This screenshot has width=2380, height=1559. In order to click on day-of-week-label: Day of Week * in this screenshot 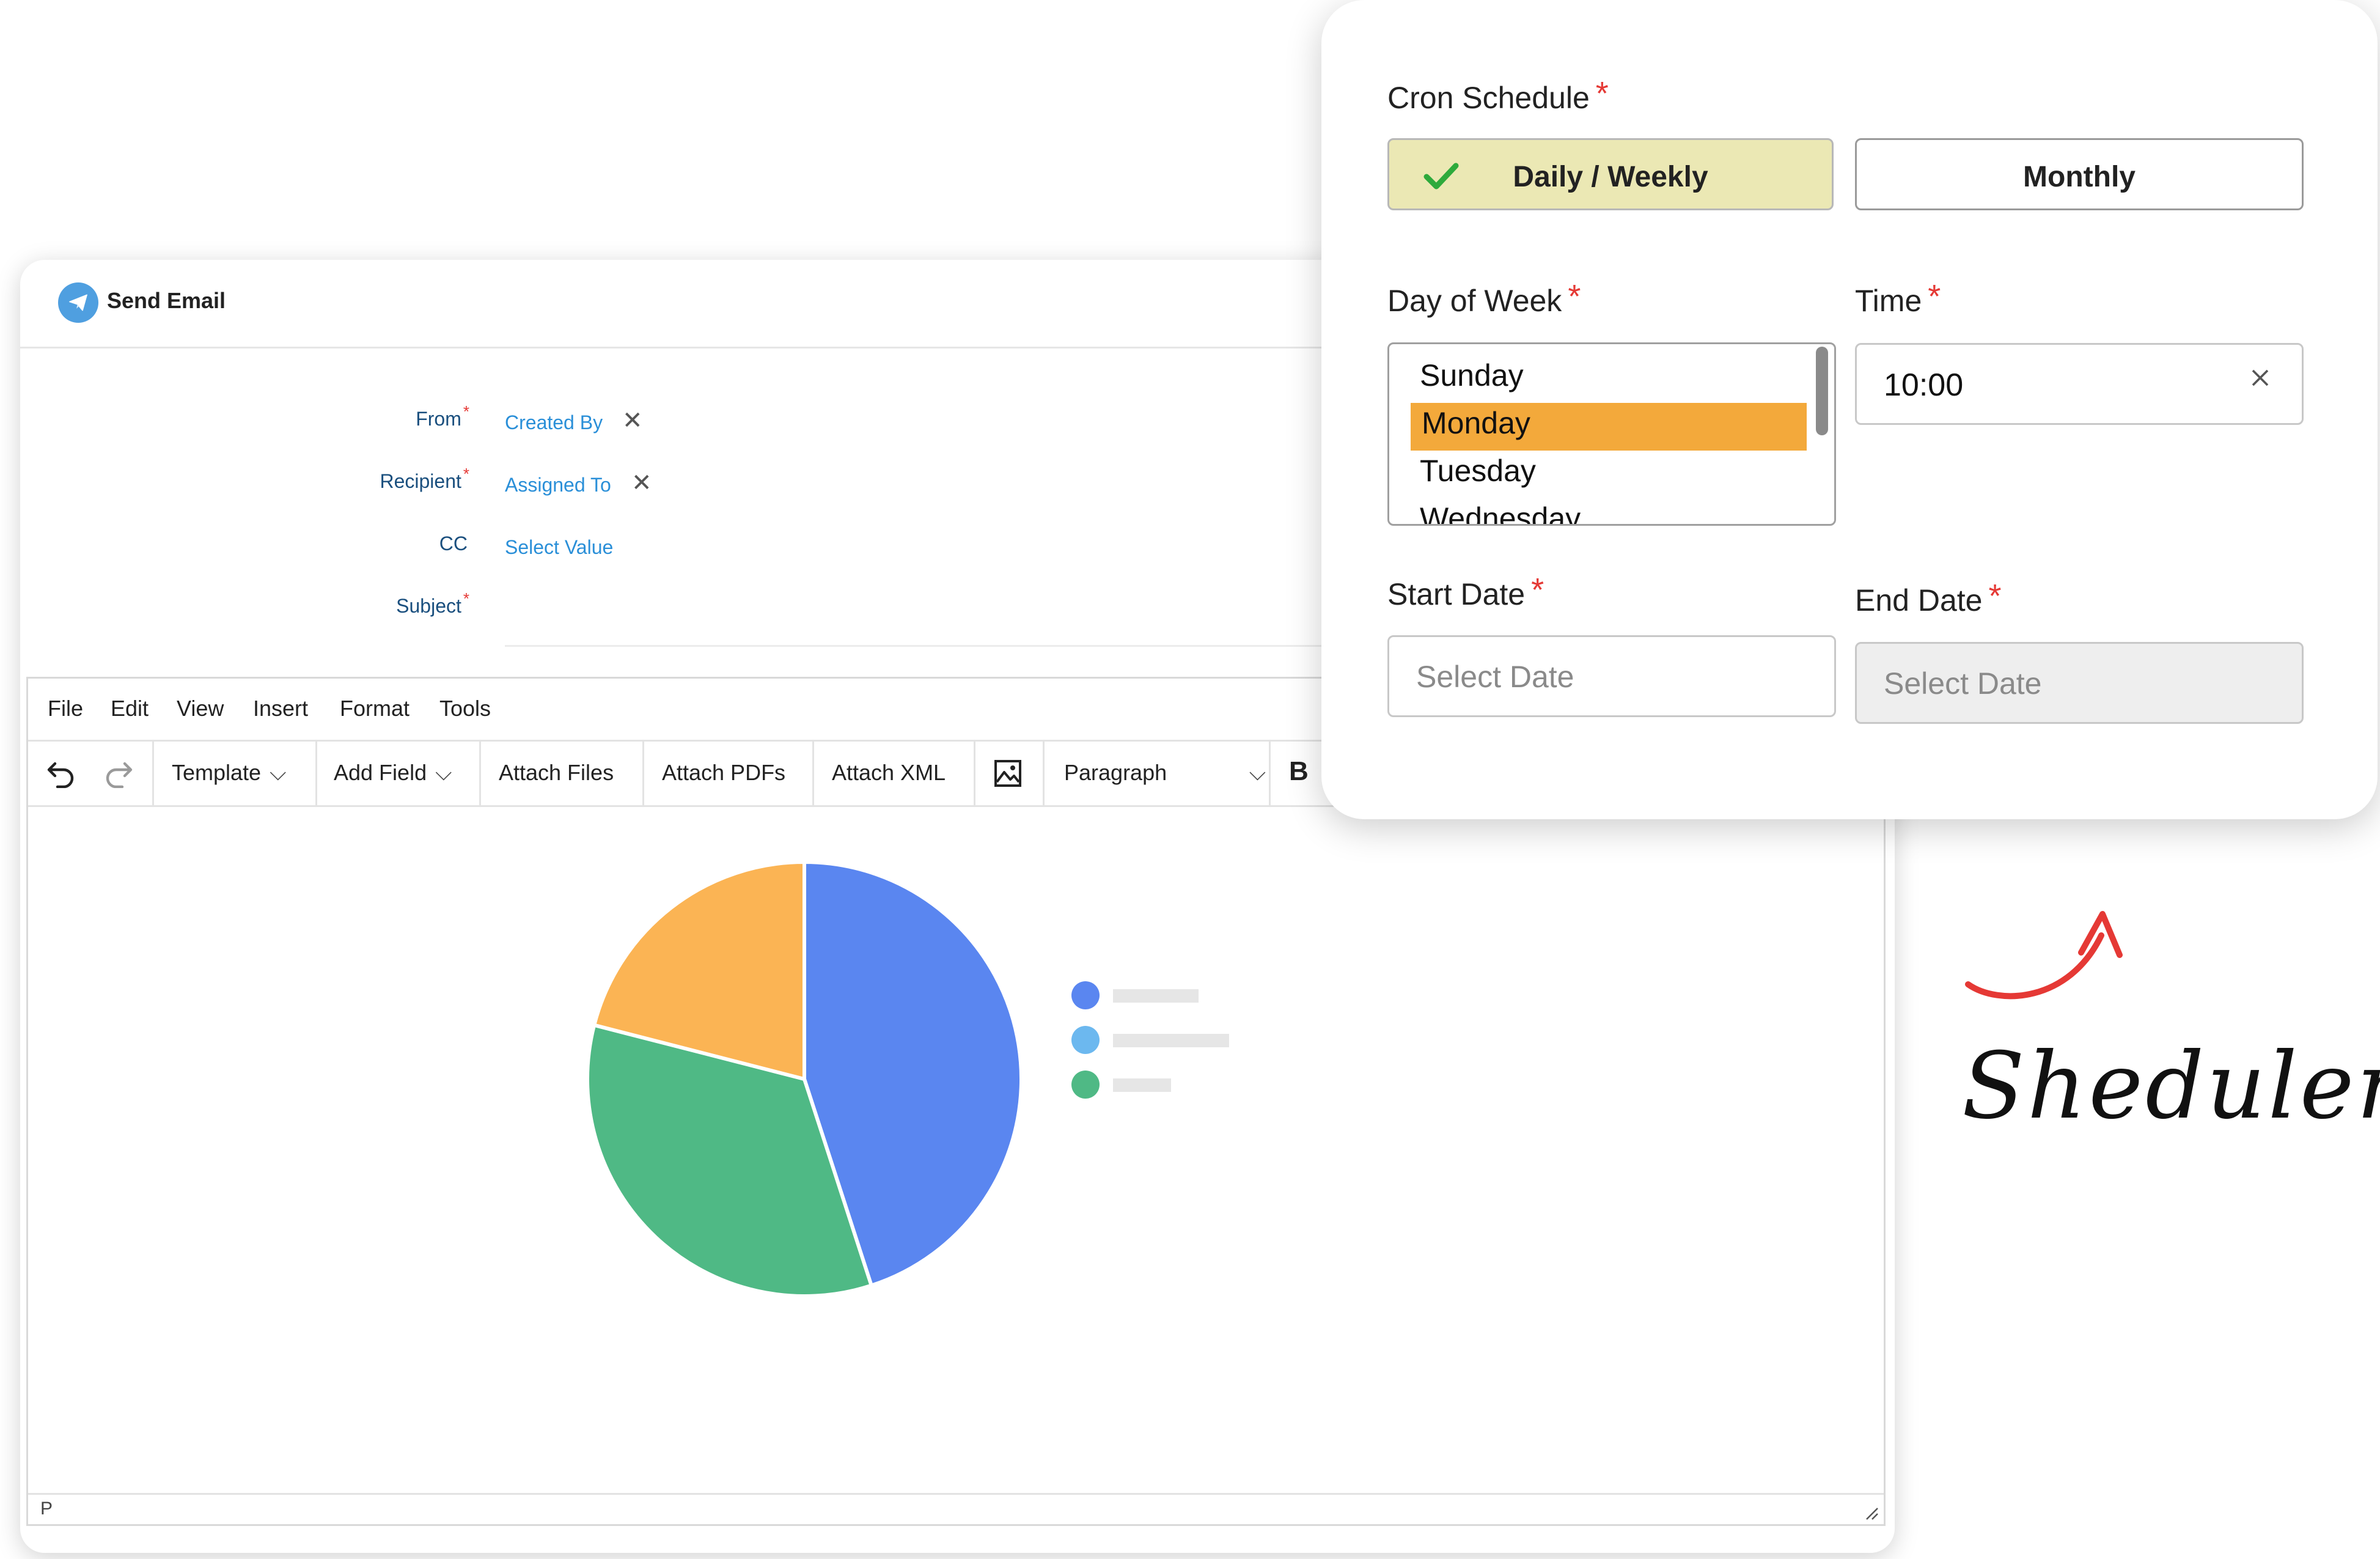, I will do `click(1484, 298)`.